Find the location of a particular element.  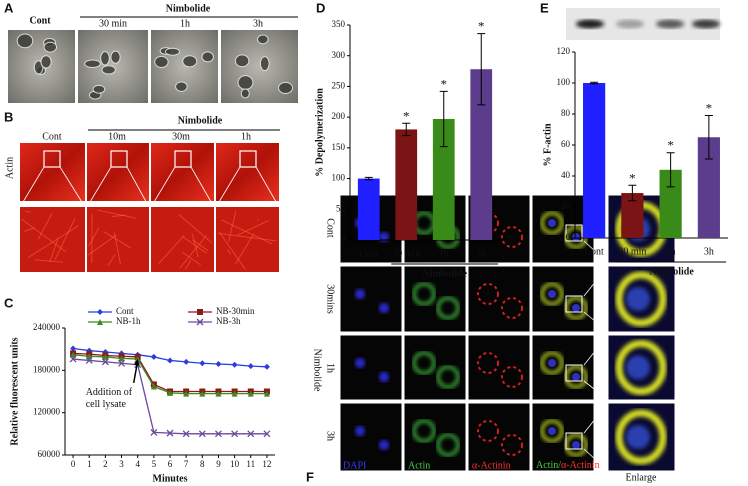

header: Nimbolide is located at coordinates (200, 120).